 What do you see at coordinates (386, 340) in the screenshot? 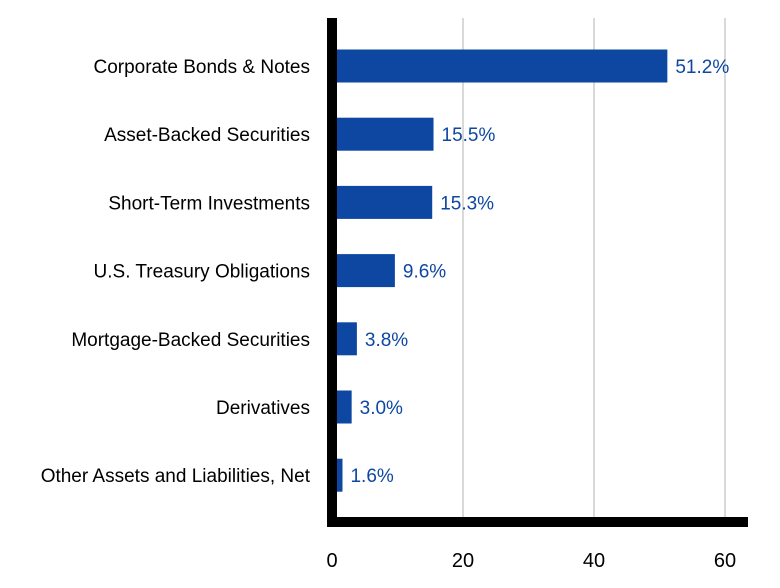
I see `data-label: 3.8%` at bounding box center [386, 340].